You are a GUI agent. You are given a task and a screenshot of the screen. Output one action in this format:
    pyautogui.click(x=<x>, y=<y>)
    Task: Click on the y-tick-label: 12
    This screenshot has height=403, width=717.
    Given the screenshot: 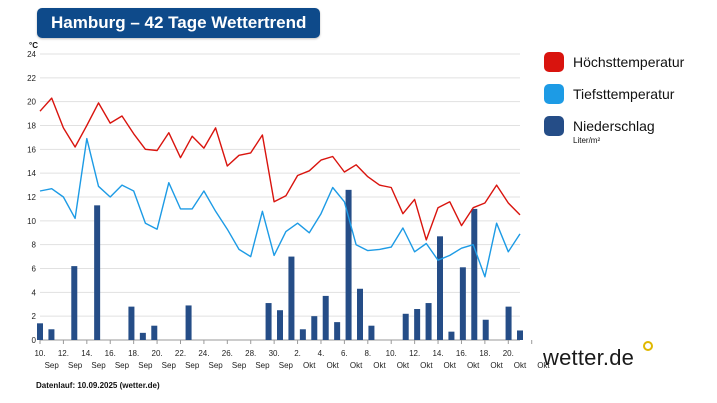 What is the action you would take?
    pyautogui.click(x=31, y=197)
    